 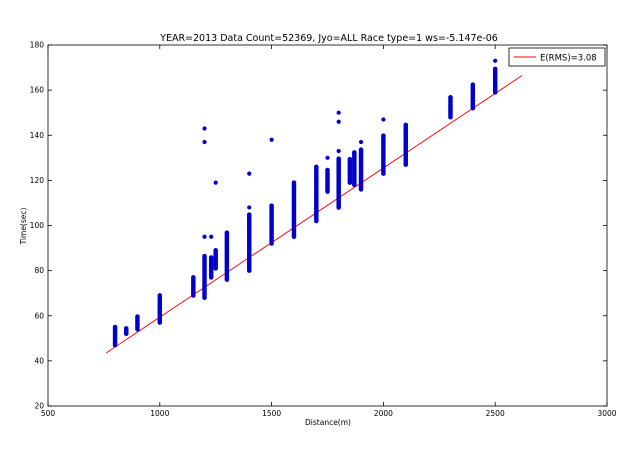 What do you see at coordinates (39, 360) in the screenshot?
I see `y-tick-label: 40` at bounding box center [39, 360].